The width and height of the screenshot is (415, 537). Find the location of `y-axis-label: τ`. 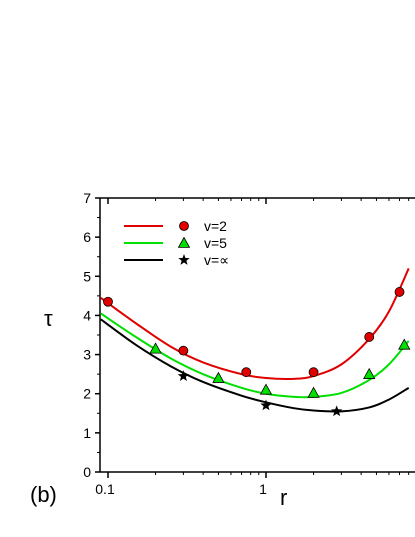

y-axis-label: τ is located at coordinates (48, 318).